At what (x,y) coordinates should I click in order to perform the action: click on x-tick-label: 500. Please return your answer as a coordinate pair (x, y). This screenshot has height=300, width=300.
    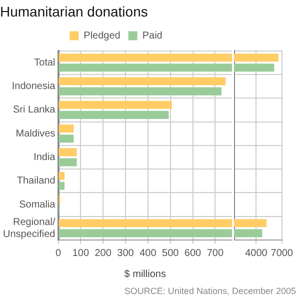
    Looking at the image, I should click on (171, 253).